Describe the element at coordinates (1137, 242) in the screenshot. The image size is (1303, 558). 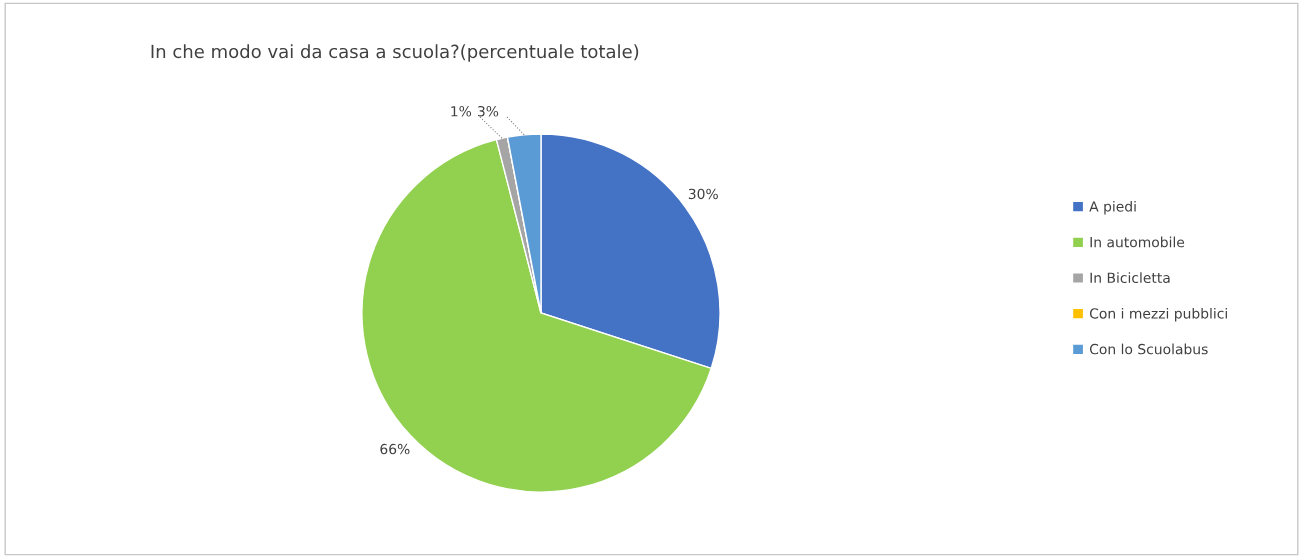
I see `legend-label: In automobile` at that location.